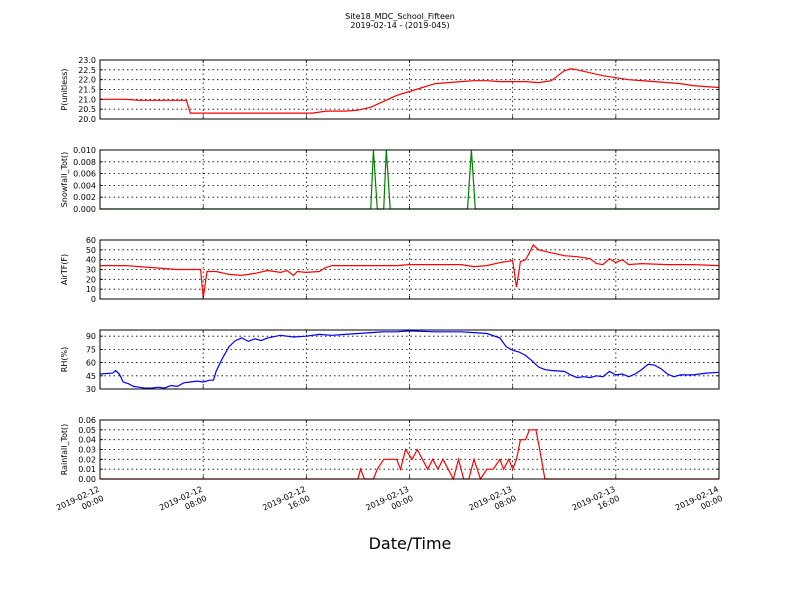 Image resolution: width=800 pixels, height=600 pixels. I want to click on y-tick-label: 0.05, so click(87, 430).